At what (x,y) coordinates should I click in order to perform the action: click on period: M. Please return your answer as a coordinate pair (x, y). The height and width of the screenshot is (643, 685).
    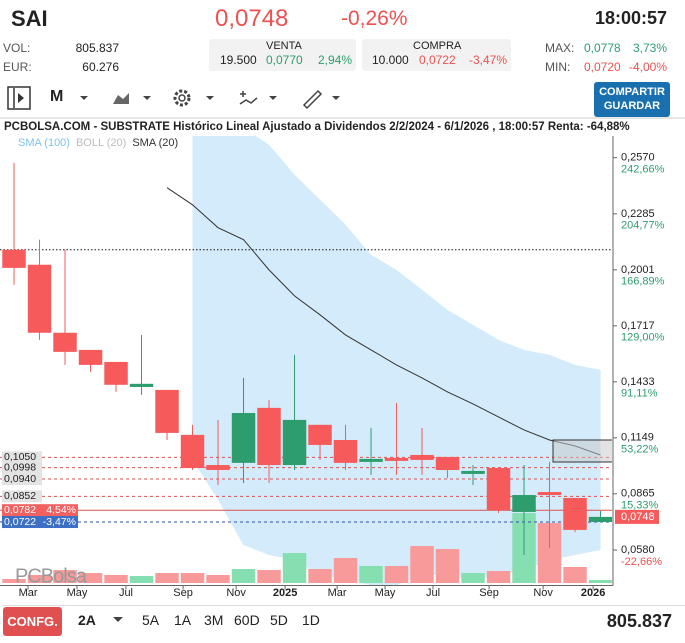
    Looking at the image, I should click on (57, 96).